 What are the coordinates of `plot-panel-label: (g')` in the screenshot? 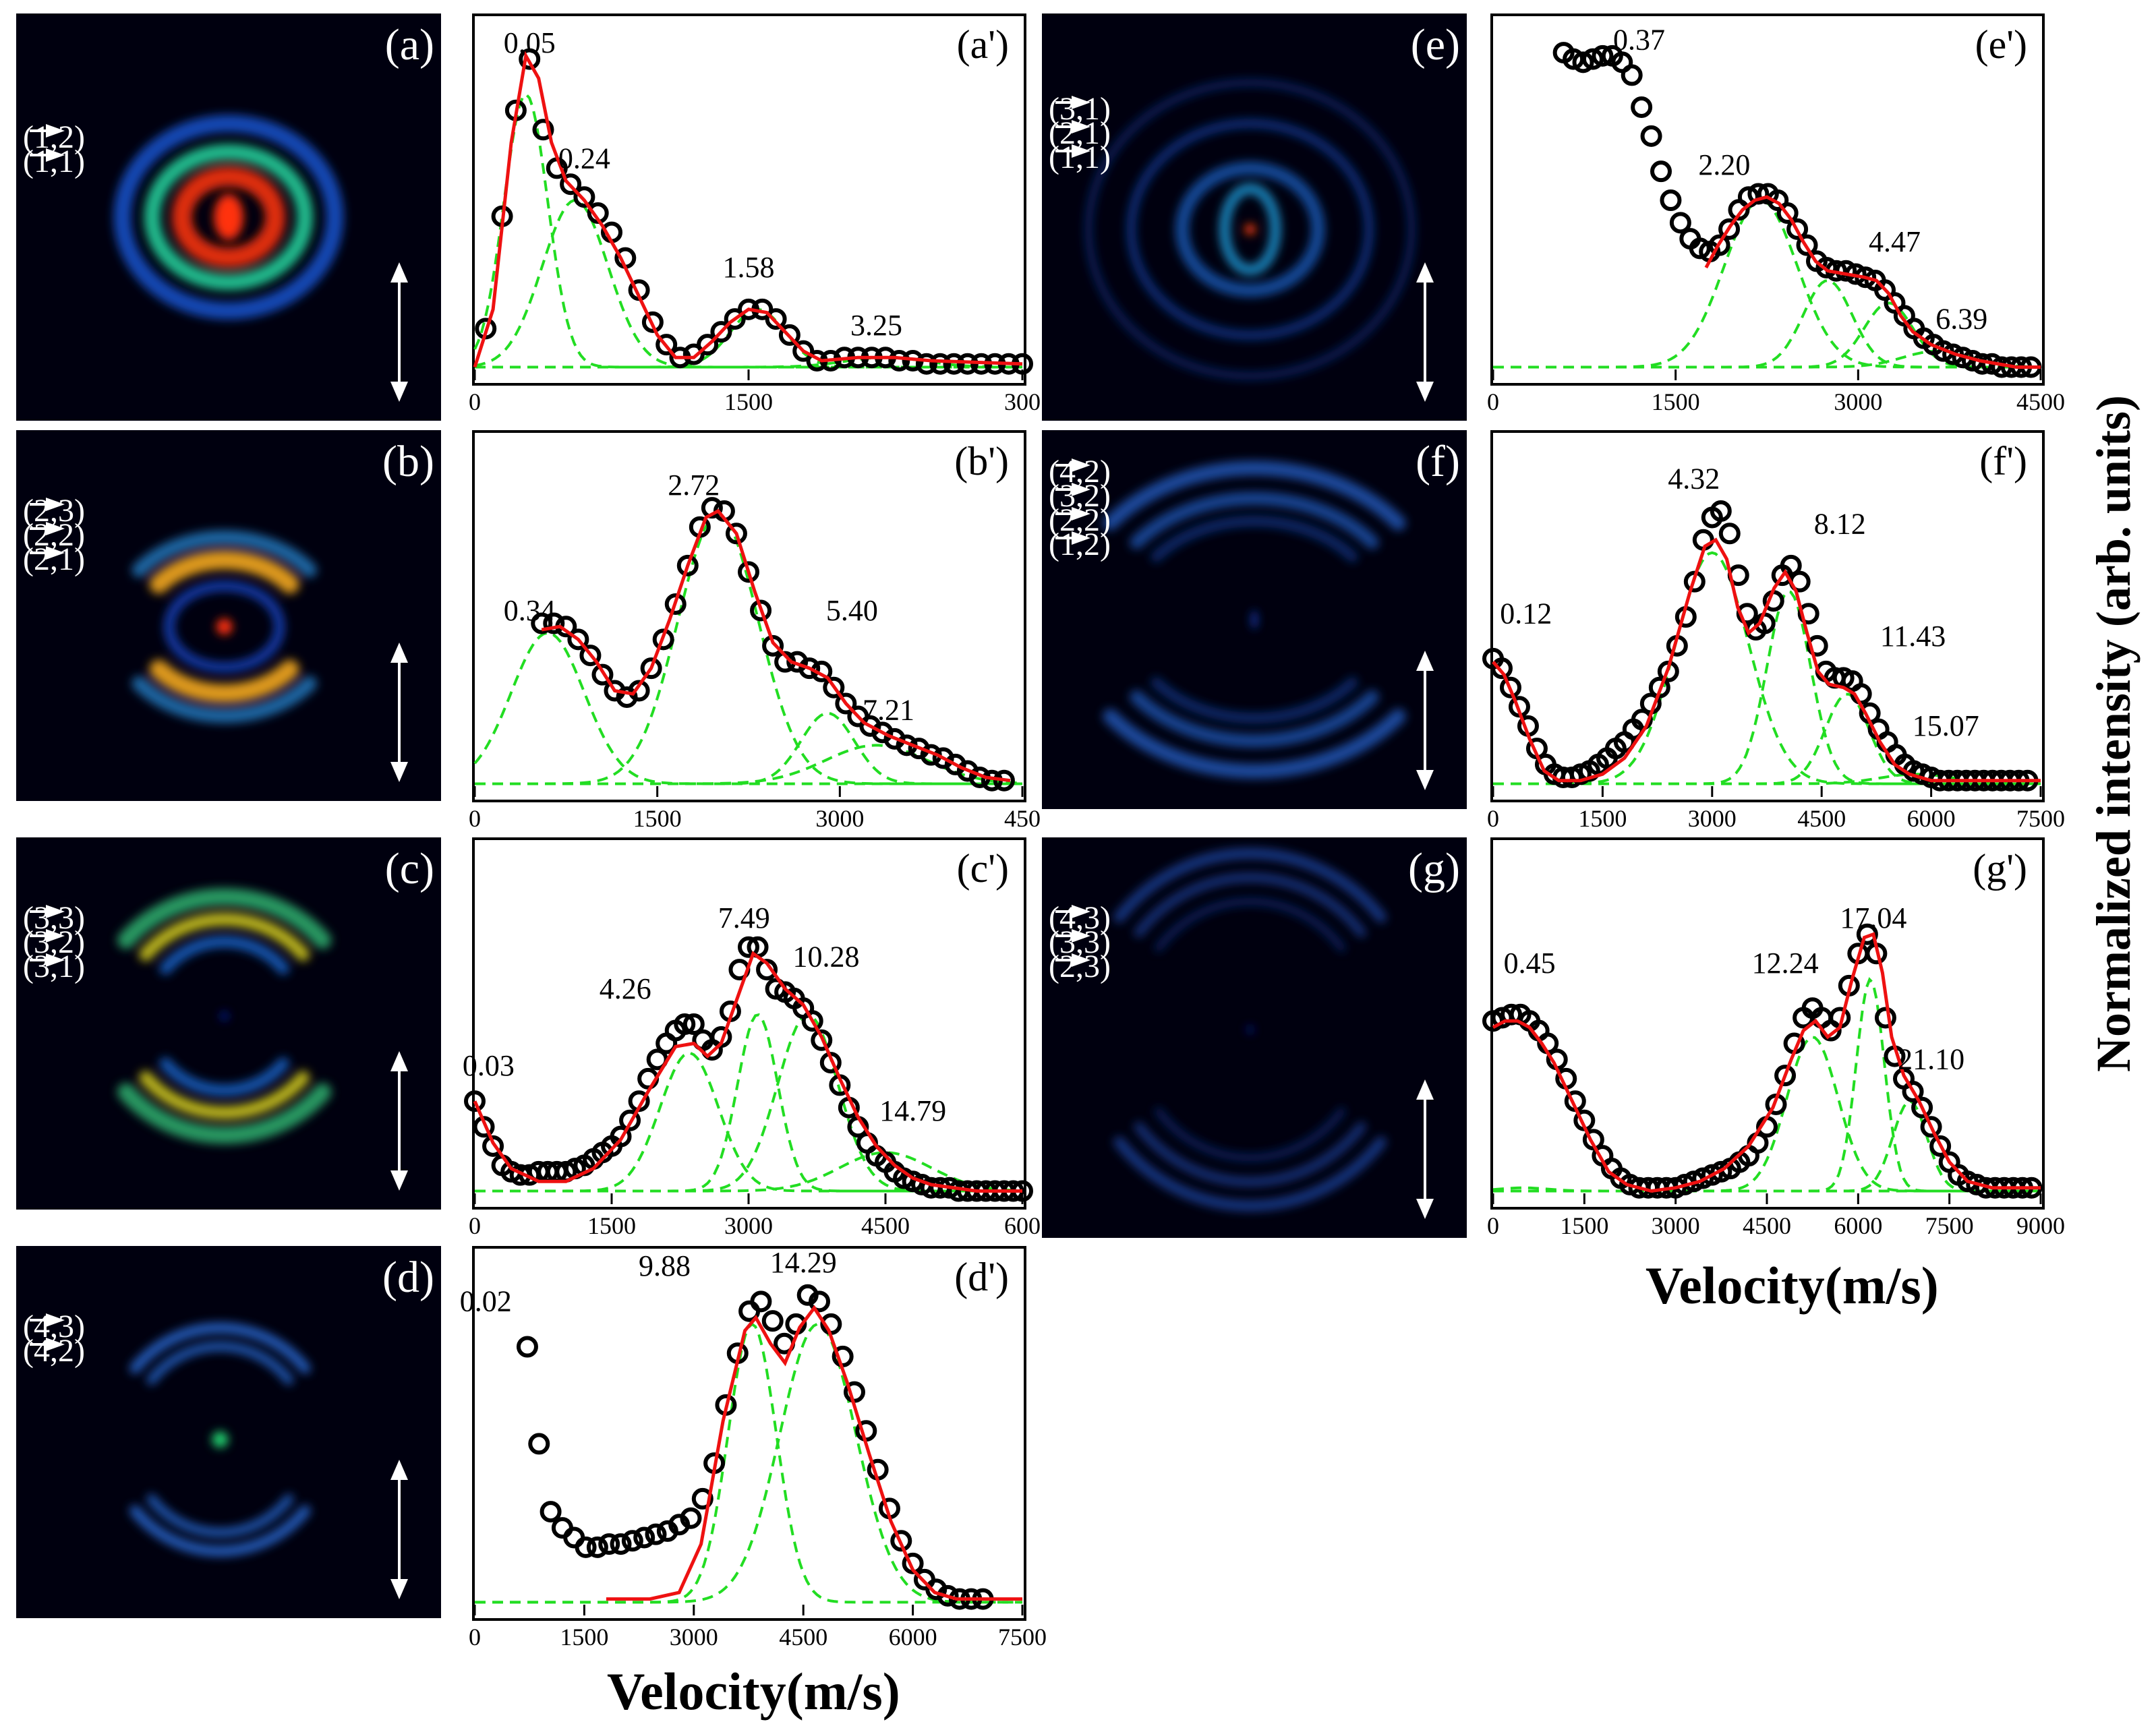 It's located at (2000, 868).